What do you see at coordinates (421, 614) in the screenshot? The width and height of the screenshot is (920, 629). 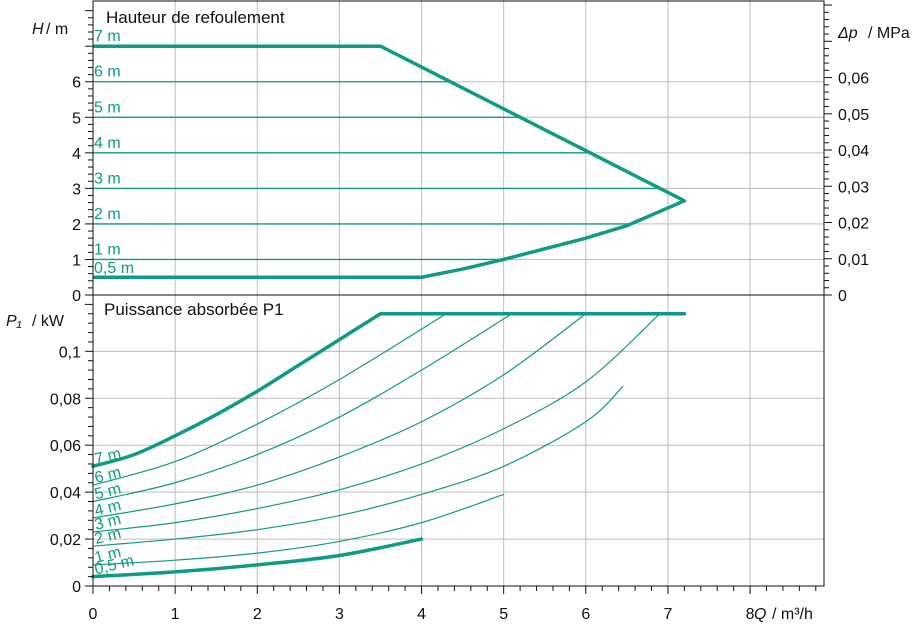 I see `x-tick-label-flow: 4` at bounding box center [421, 614].